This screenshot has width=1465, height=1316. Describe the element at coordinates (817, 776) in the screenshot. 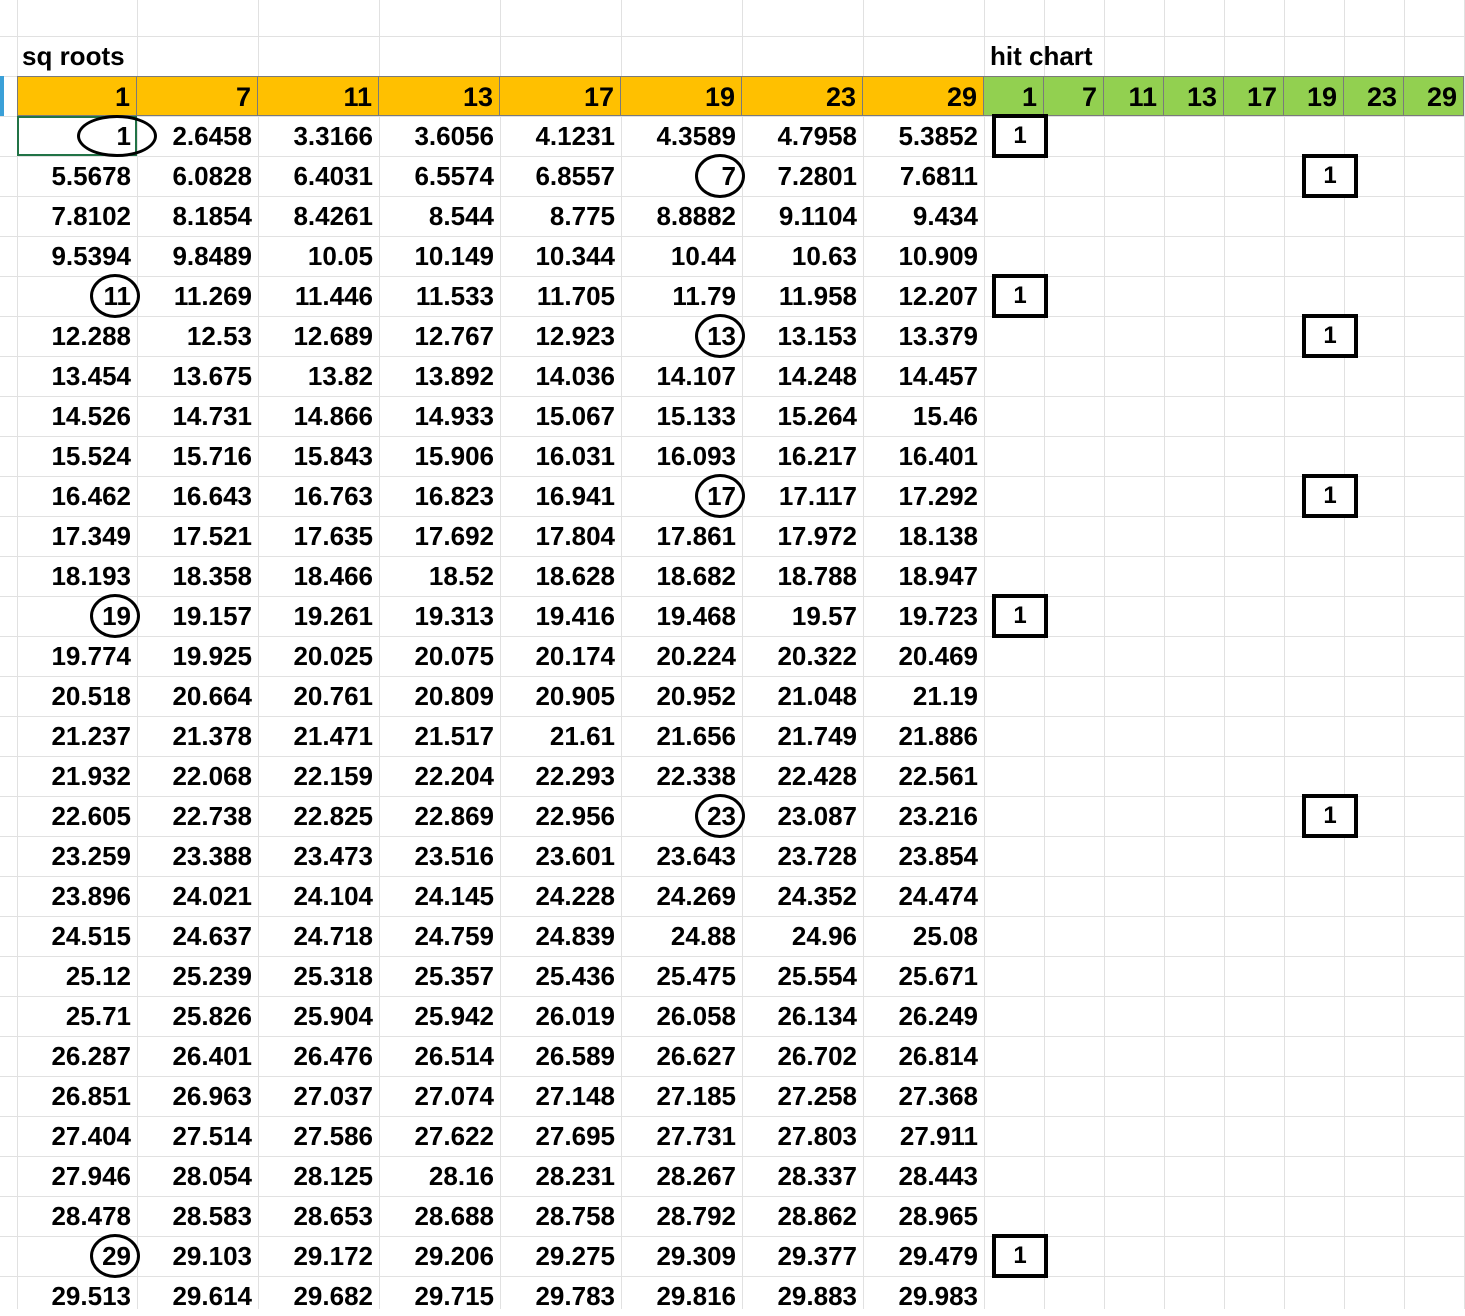

I see `sq-root-cell: 22.428` at that location.